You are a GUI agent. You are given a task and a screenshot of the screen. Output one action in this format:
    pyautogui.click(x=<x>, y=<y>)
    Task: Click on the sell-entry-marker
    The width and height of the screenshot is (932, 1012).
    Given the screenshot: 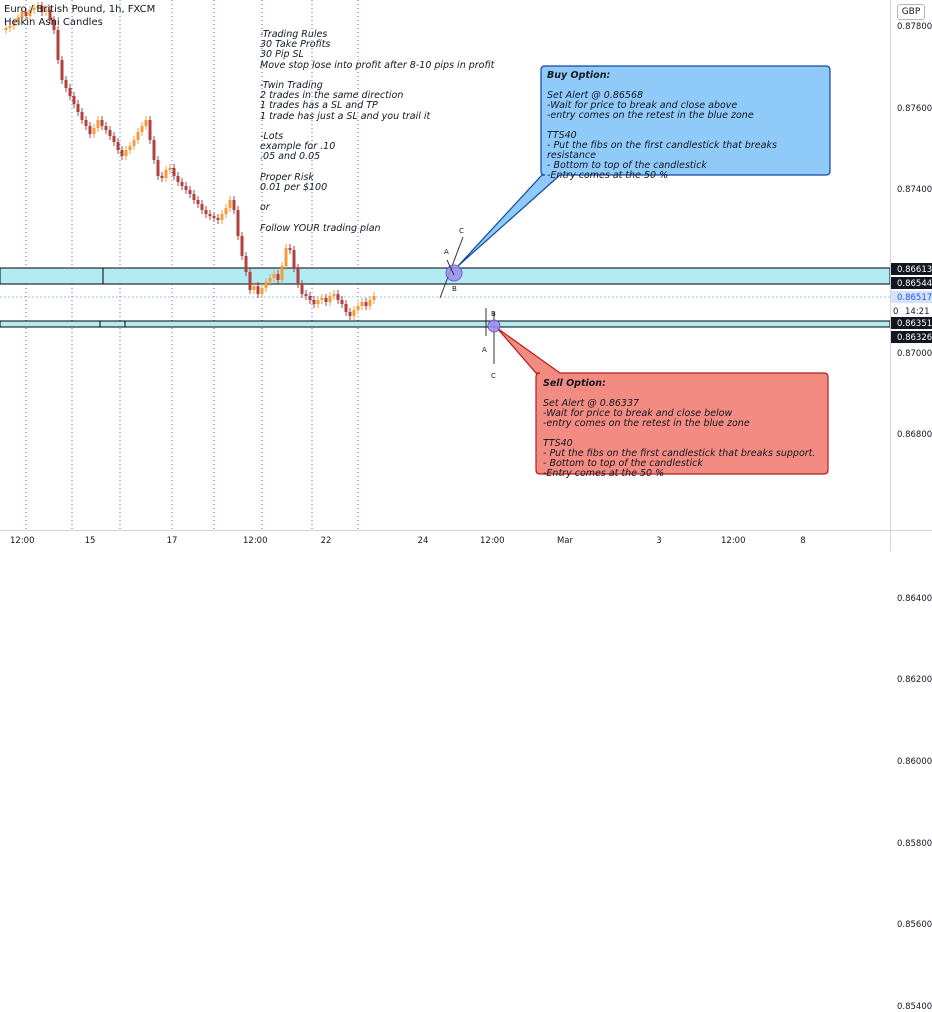 What is the action you would take?
    pyautogui.click(x=494, y=326)
    